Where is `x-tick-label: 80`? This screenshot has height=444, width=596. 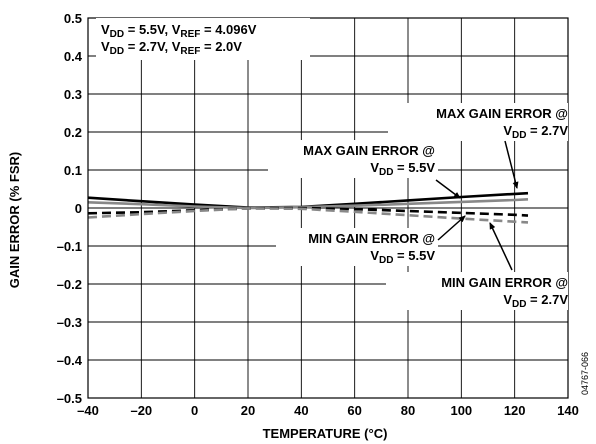
x-tick-label: 80 is located at coordinates (408, 410).